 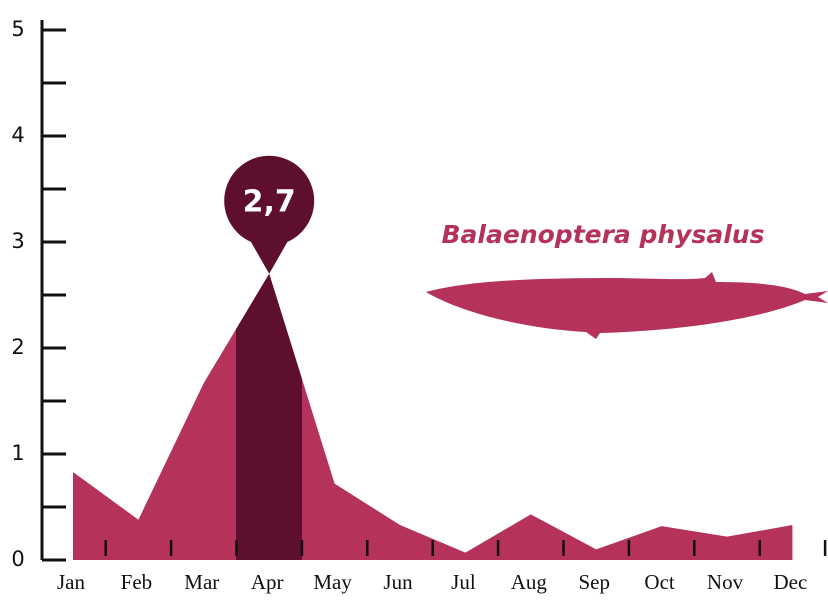 I want to click on x-tick-label: Sep, so click(x=594, y=582).